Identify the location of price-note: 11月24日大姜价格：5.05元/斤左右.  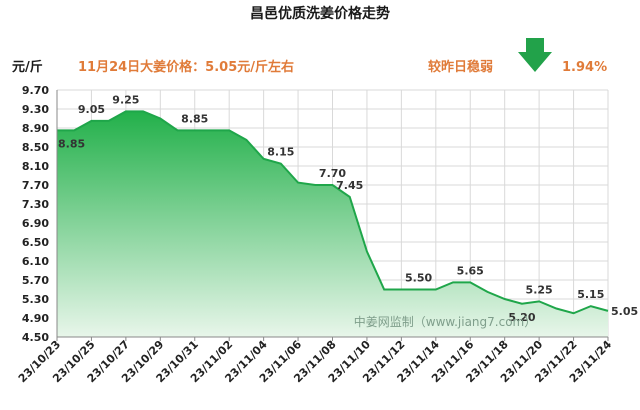
(186, 67).